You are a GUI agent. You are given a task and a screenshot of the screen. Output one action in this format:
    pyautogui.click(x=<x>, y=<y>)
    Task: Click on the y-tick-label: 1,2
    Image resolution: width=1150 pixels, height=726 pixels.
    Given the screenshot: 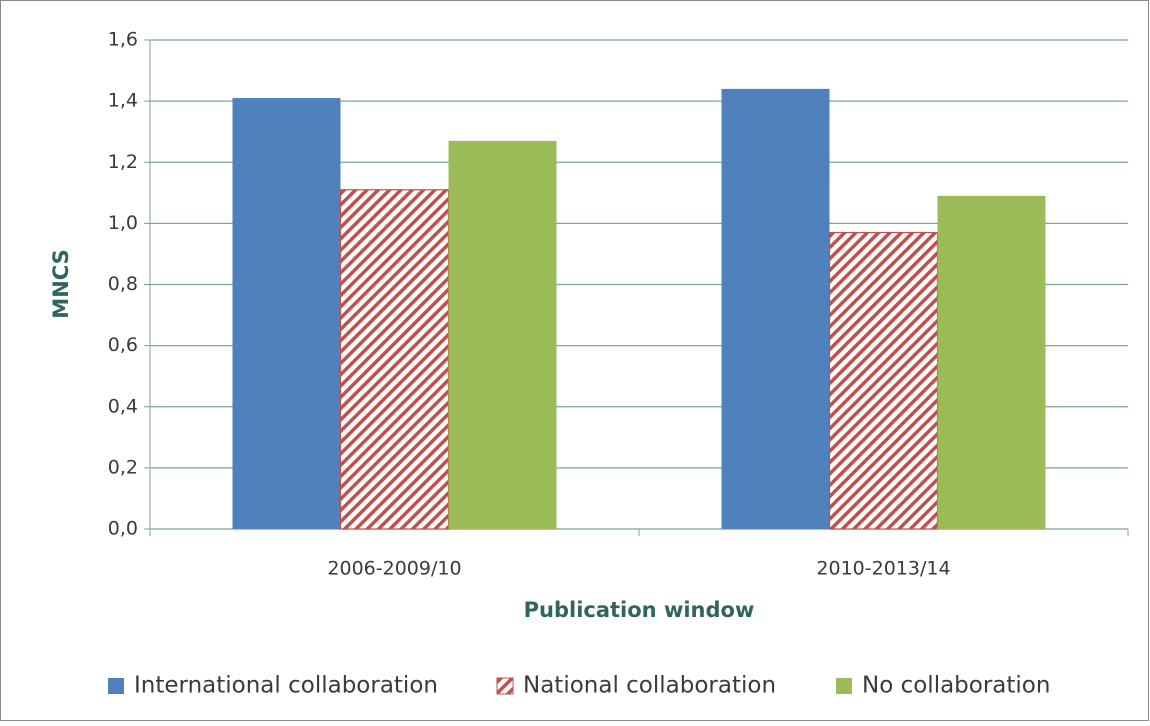 What is the action you would take?
    pyautogui.click(x=123, y=162)
    